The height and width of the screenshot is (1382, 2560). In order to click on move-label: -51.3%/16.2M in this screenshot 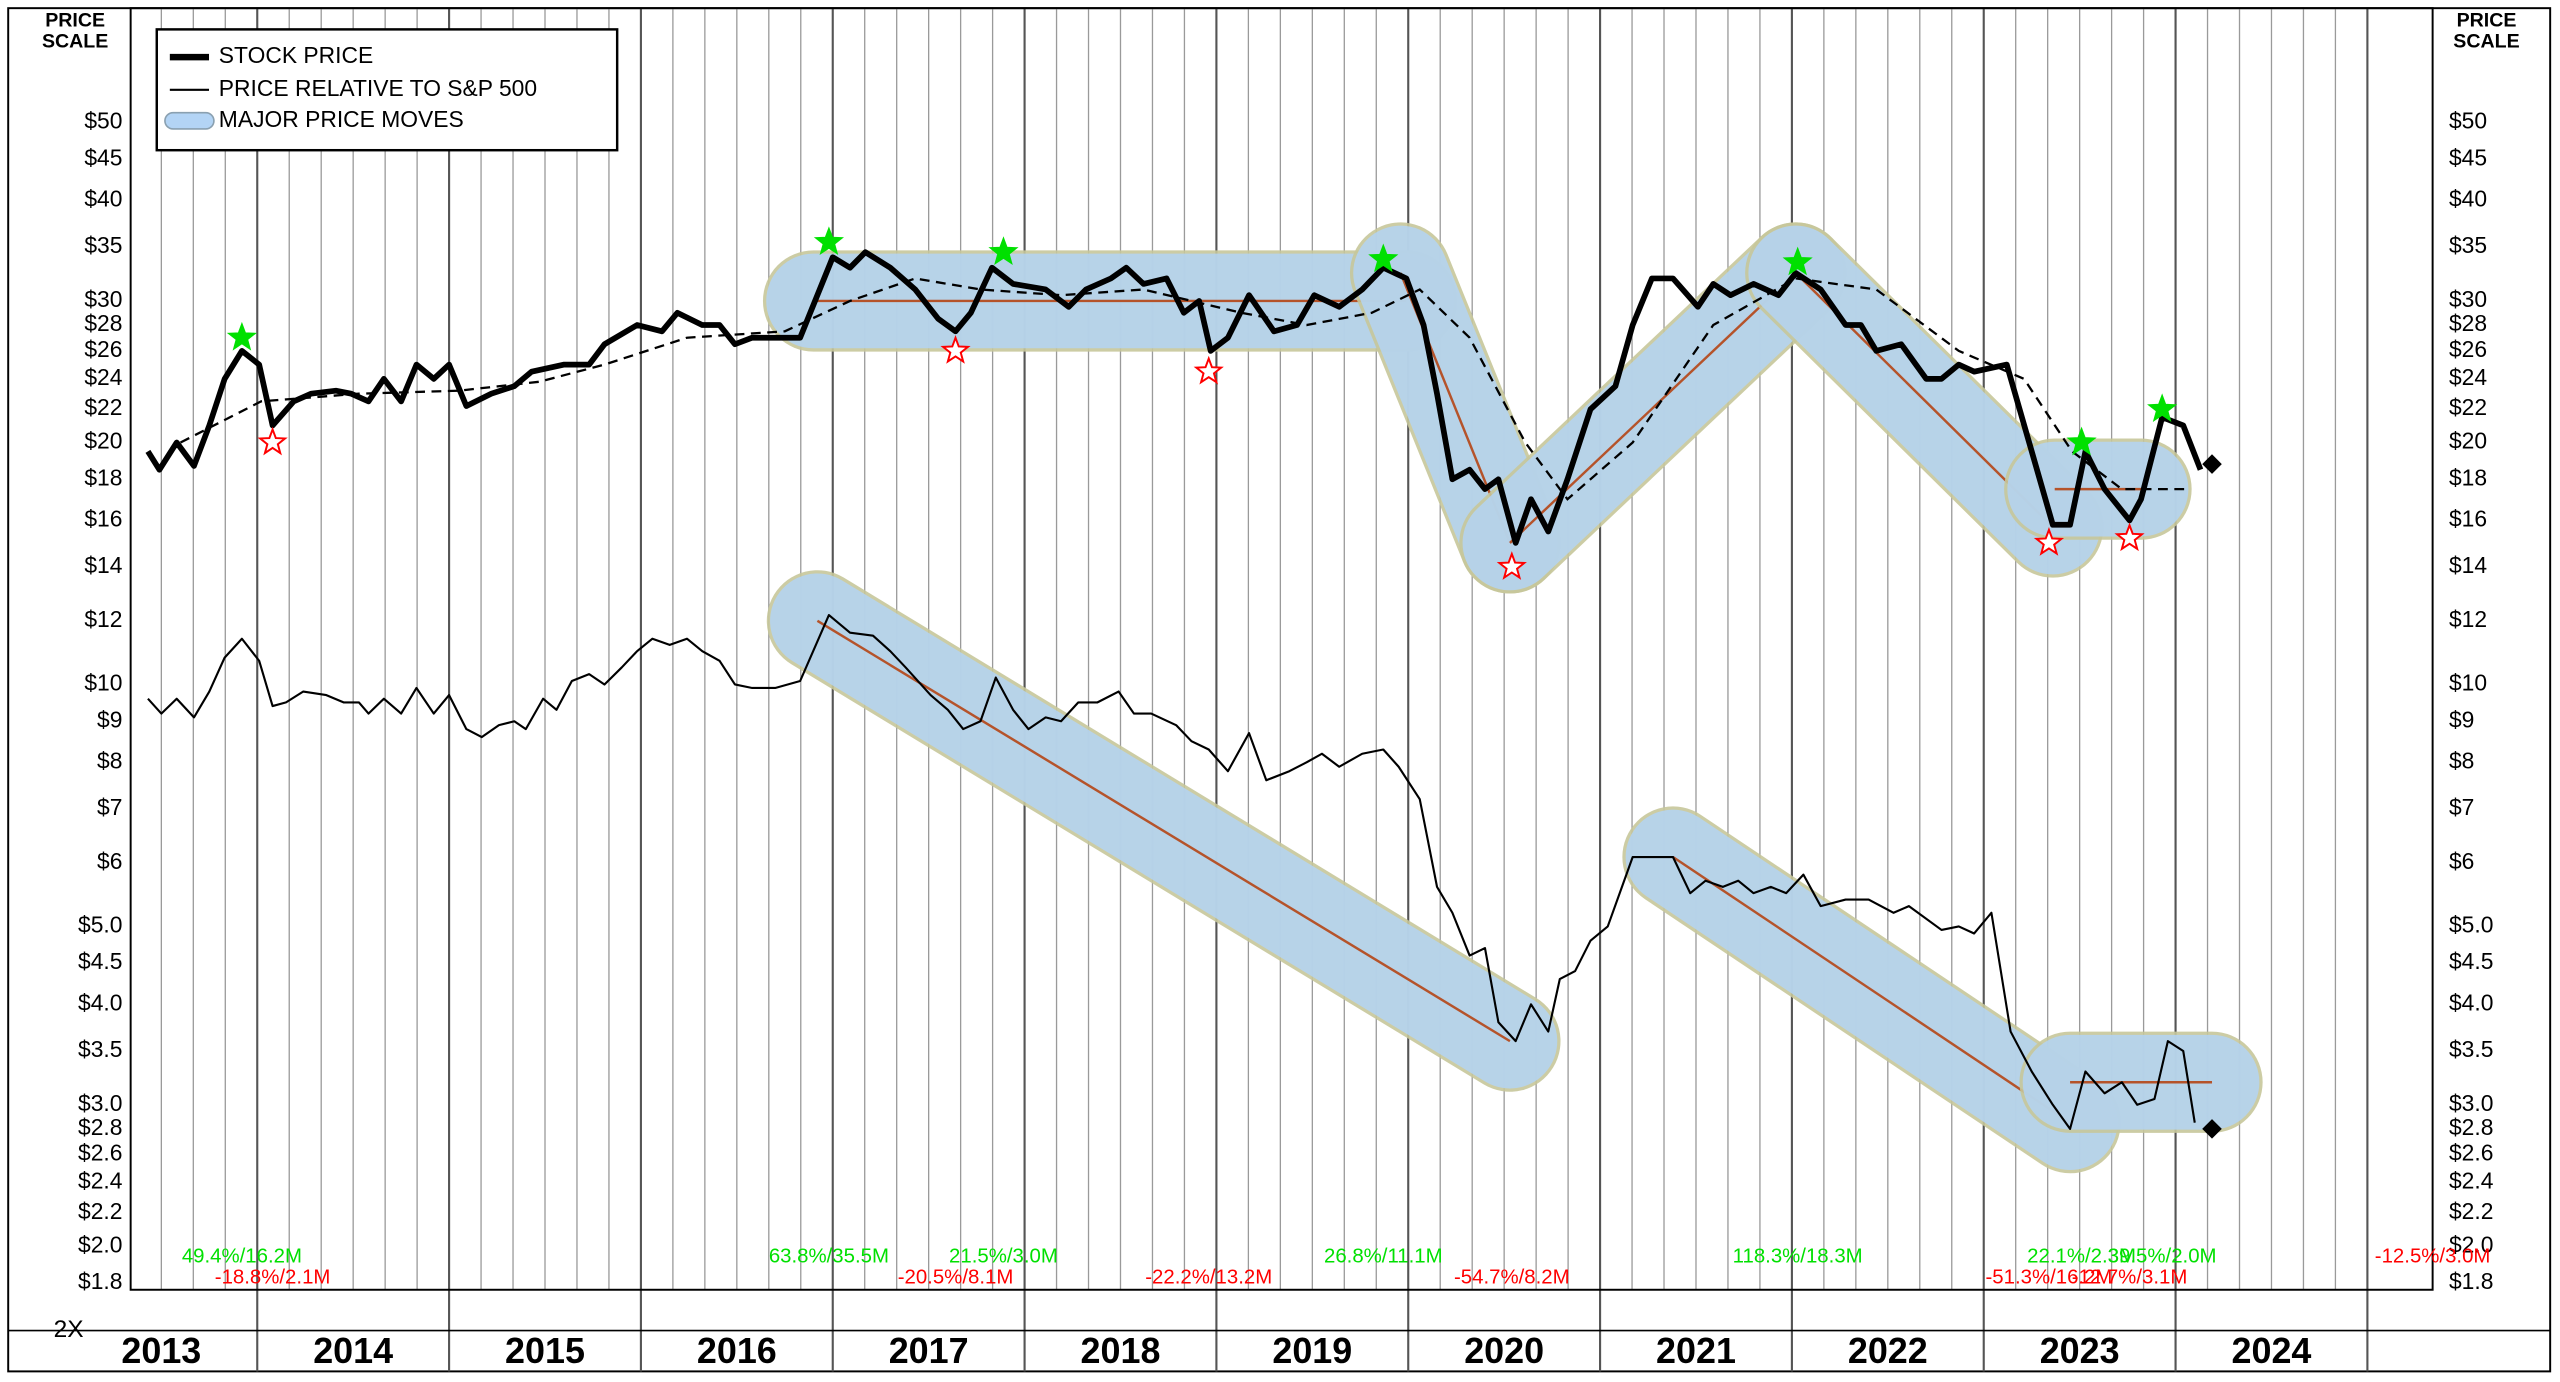, I will do `click(2048, 1278)`.